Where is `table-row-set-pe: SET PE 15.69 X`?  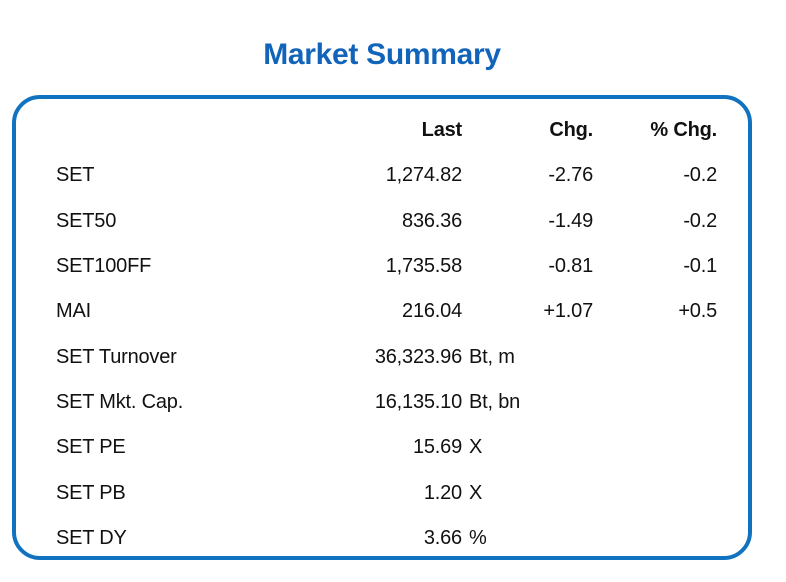
table-row-set-pe: SET PE 15.69 X is located at coordinates (402, 447).